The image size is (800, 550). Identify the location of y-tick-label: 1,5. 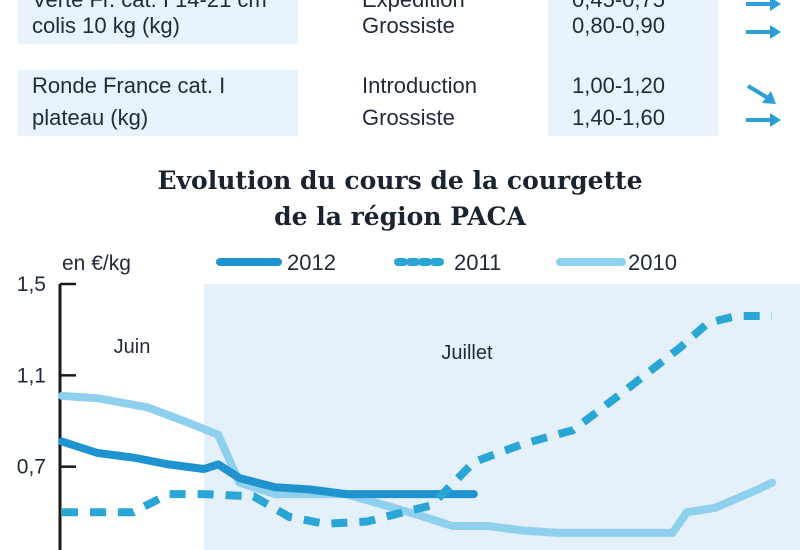
(31, 284).